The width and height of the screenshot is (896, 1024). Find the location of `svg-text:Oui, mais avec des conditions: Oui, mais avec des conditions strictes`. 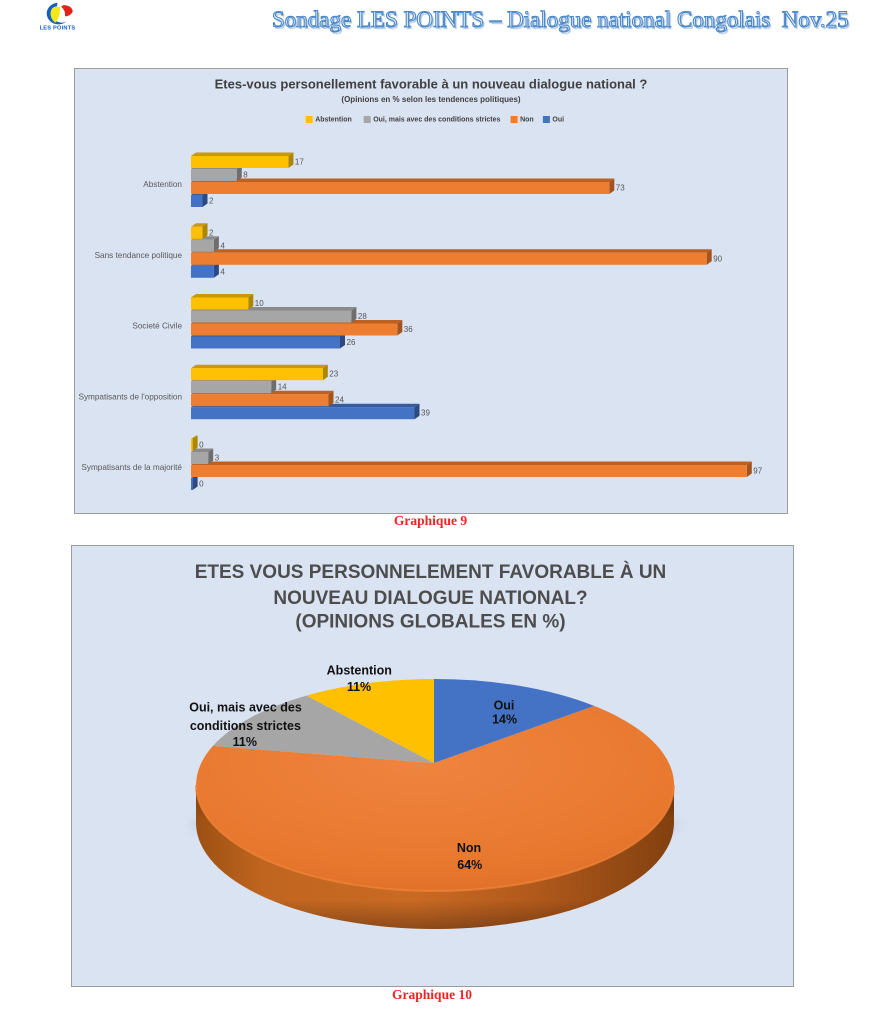

svg-text:Oui, mais avec des conditions: Oui, mais avec des conditions strictes is located at coordinates (436, 119).